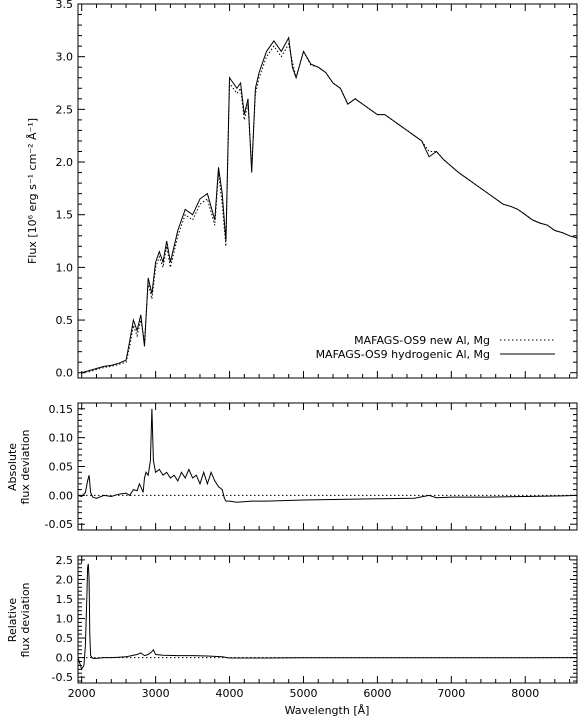  Describe the element at coordinates (65, 599) in the screenshot. I see `bottom-ytick-label: 1.5` at that location.